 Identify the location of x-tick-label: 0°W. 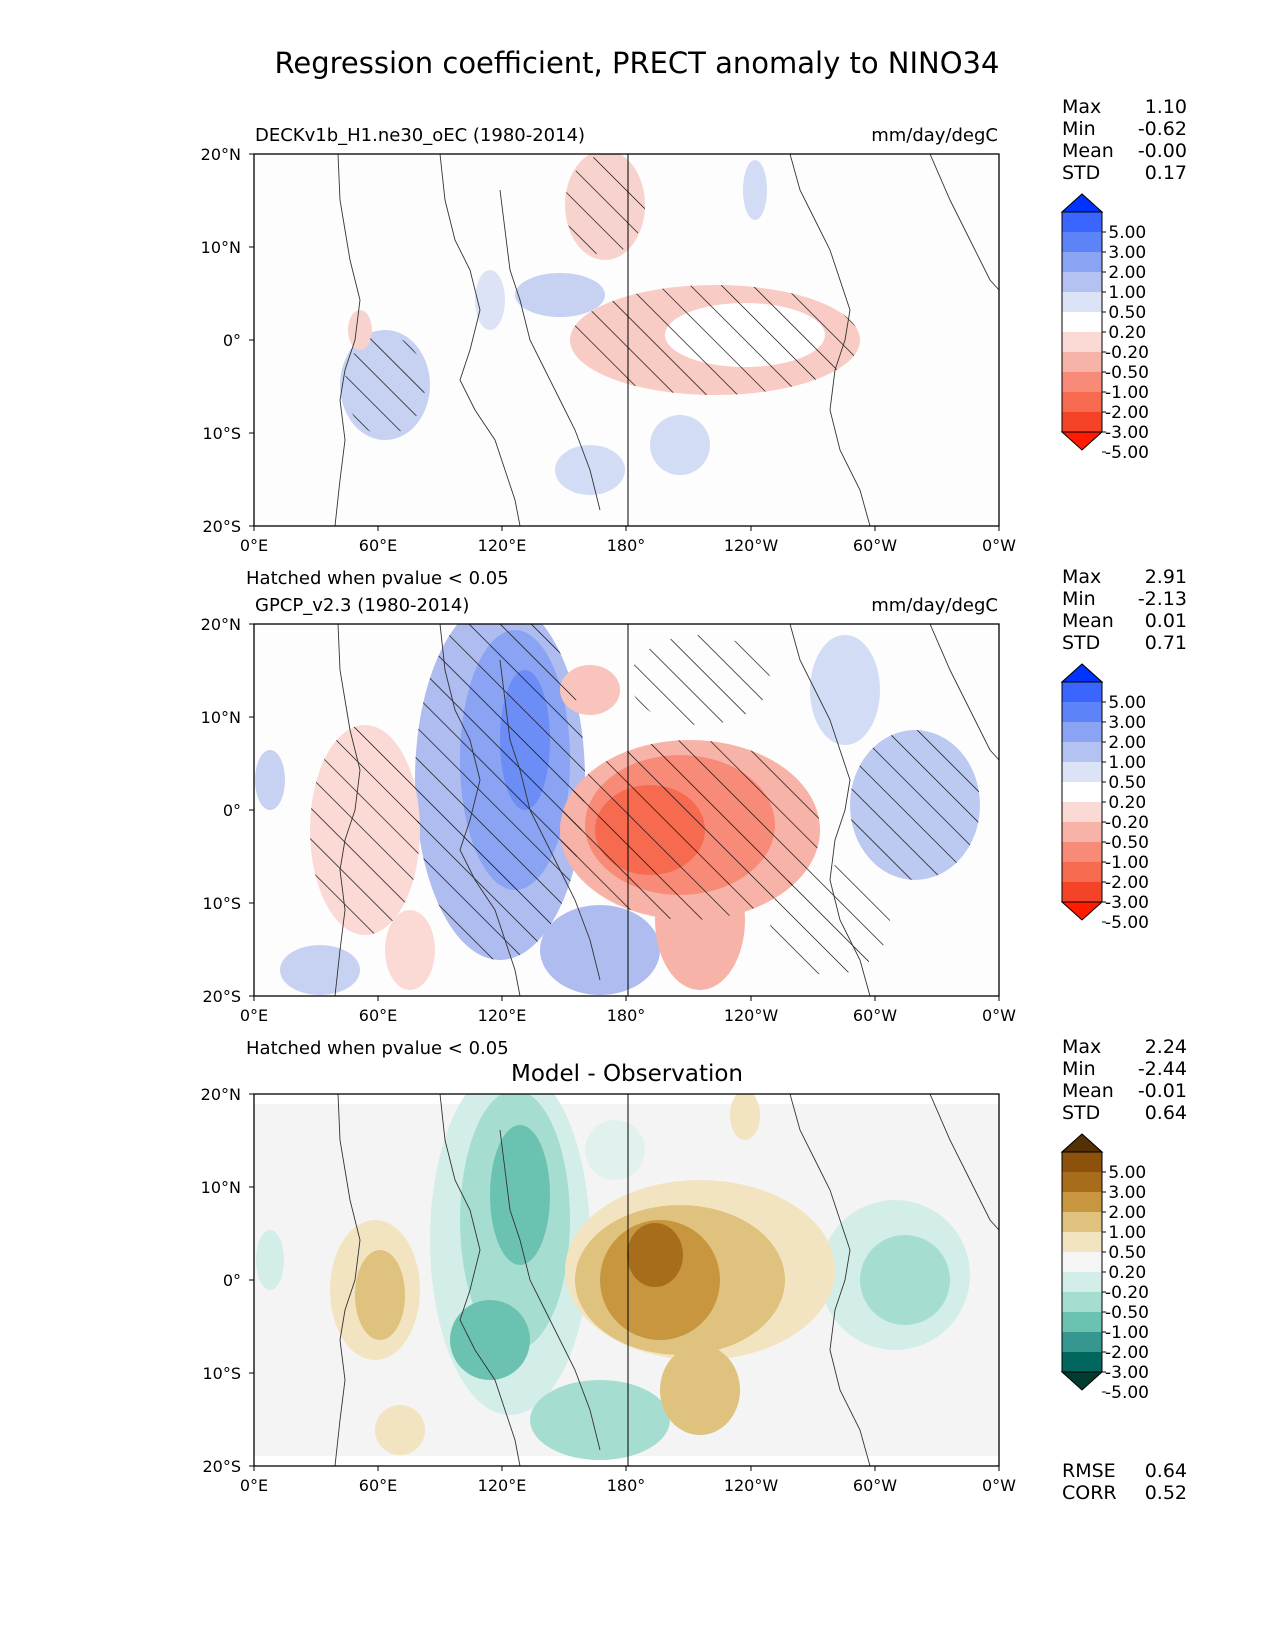
(999, 1015).